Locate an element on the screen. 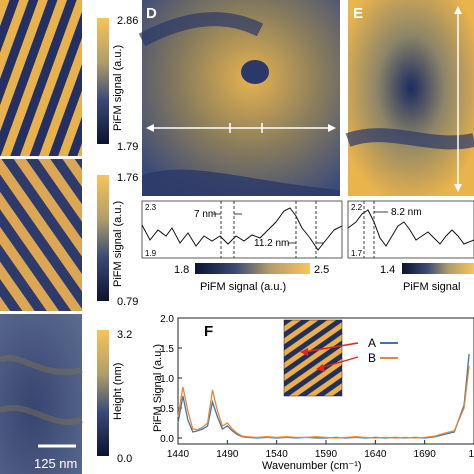 This screenshot has width=474, height=474. x-tick-label: 17 is located at coordinates (471, 454).